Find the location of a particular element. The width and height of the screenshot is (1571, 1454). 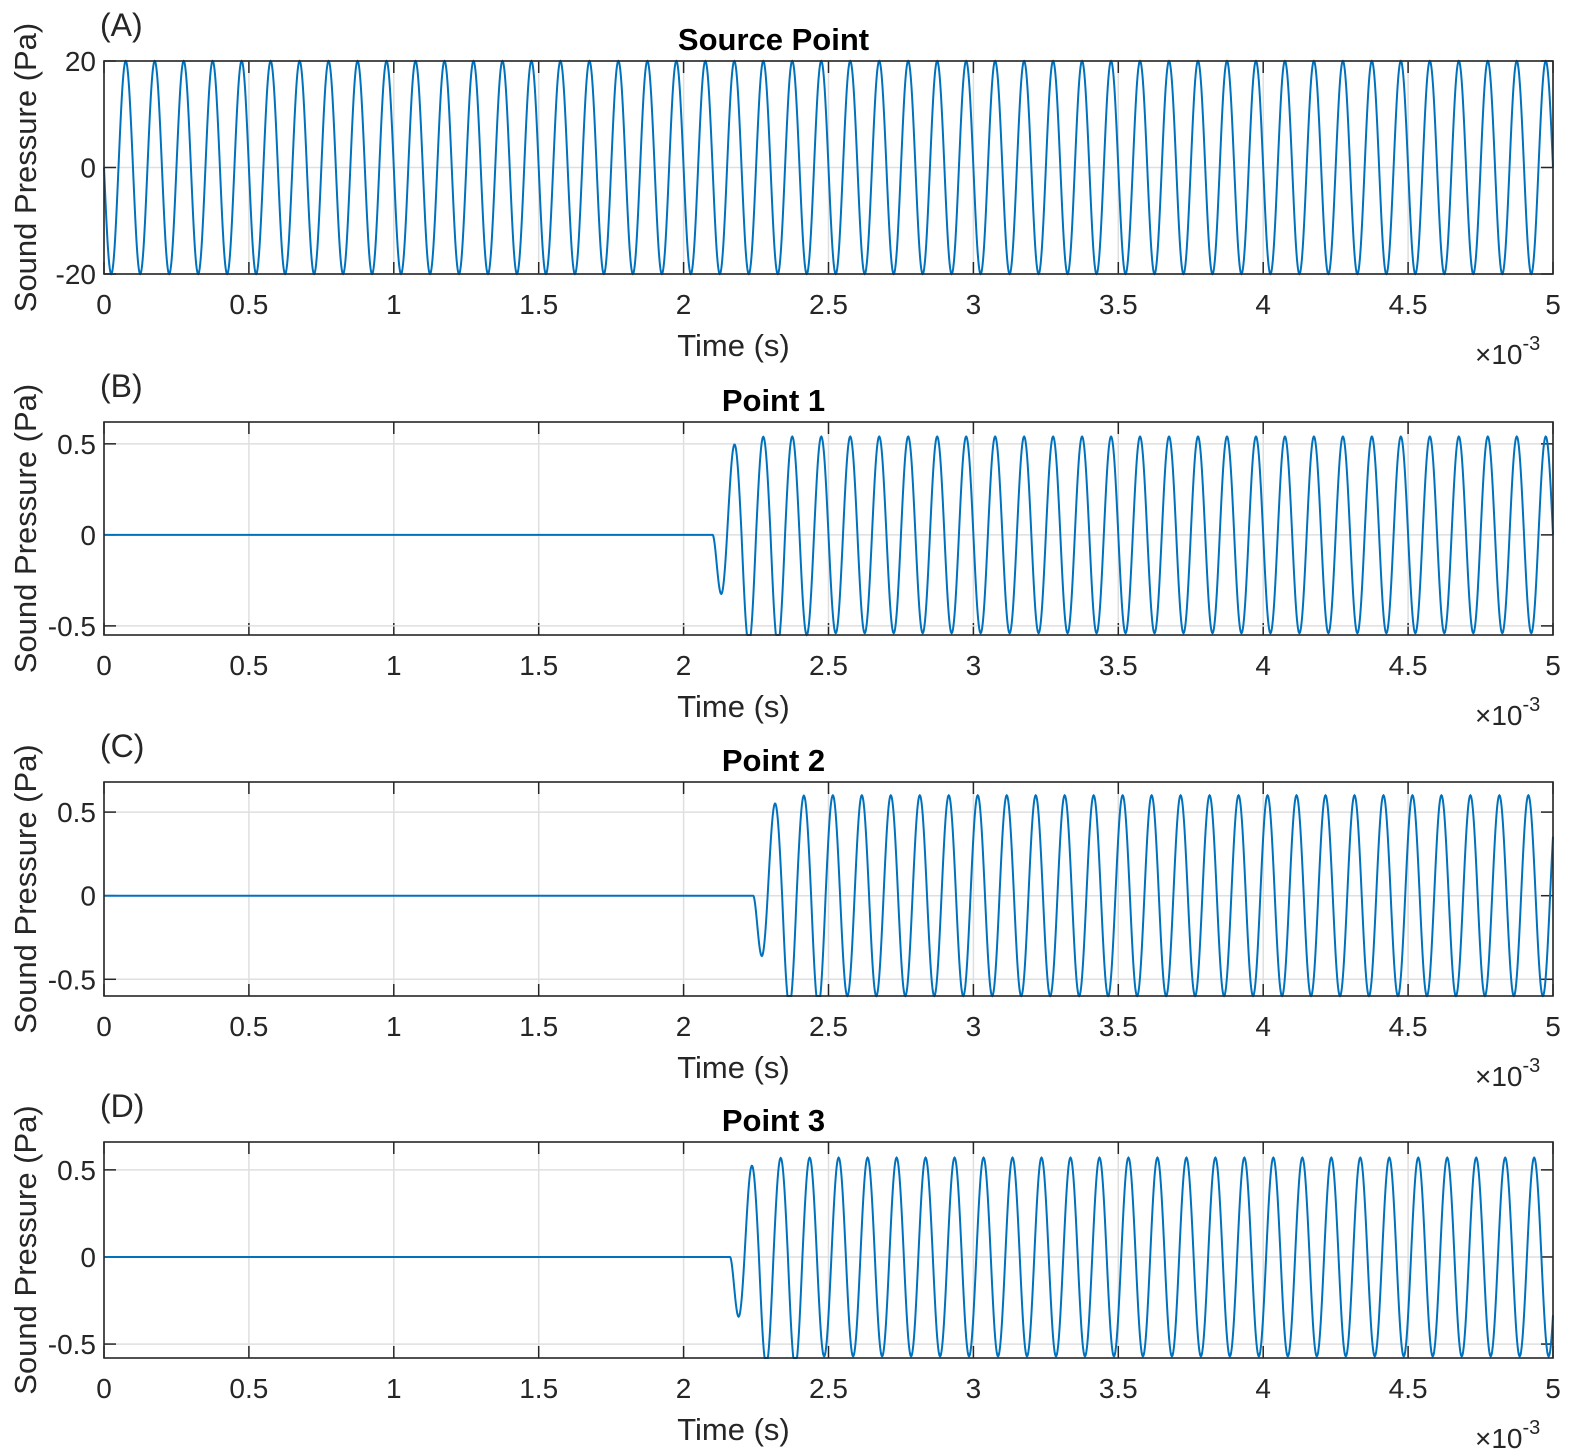

chart-title: Source Point is located at coordinates (773, 39).